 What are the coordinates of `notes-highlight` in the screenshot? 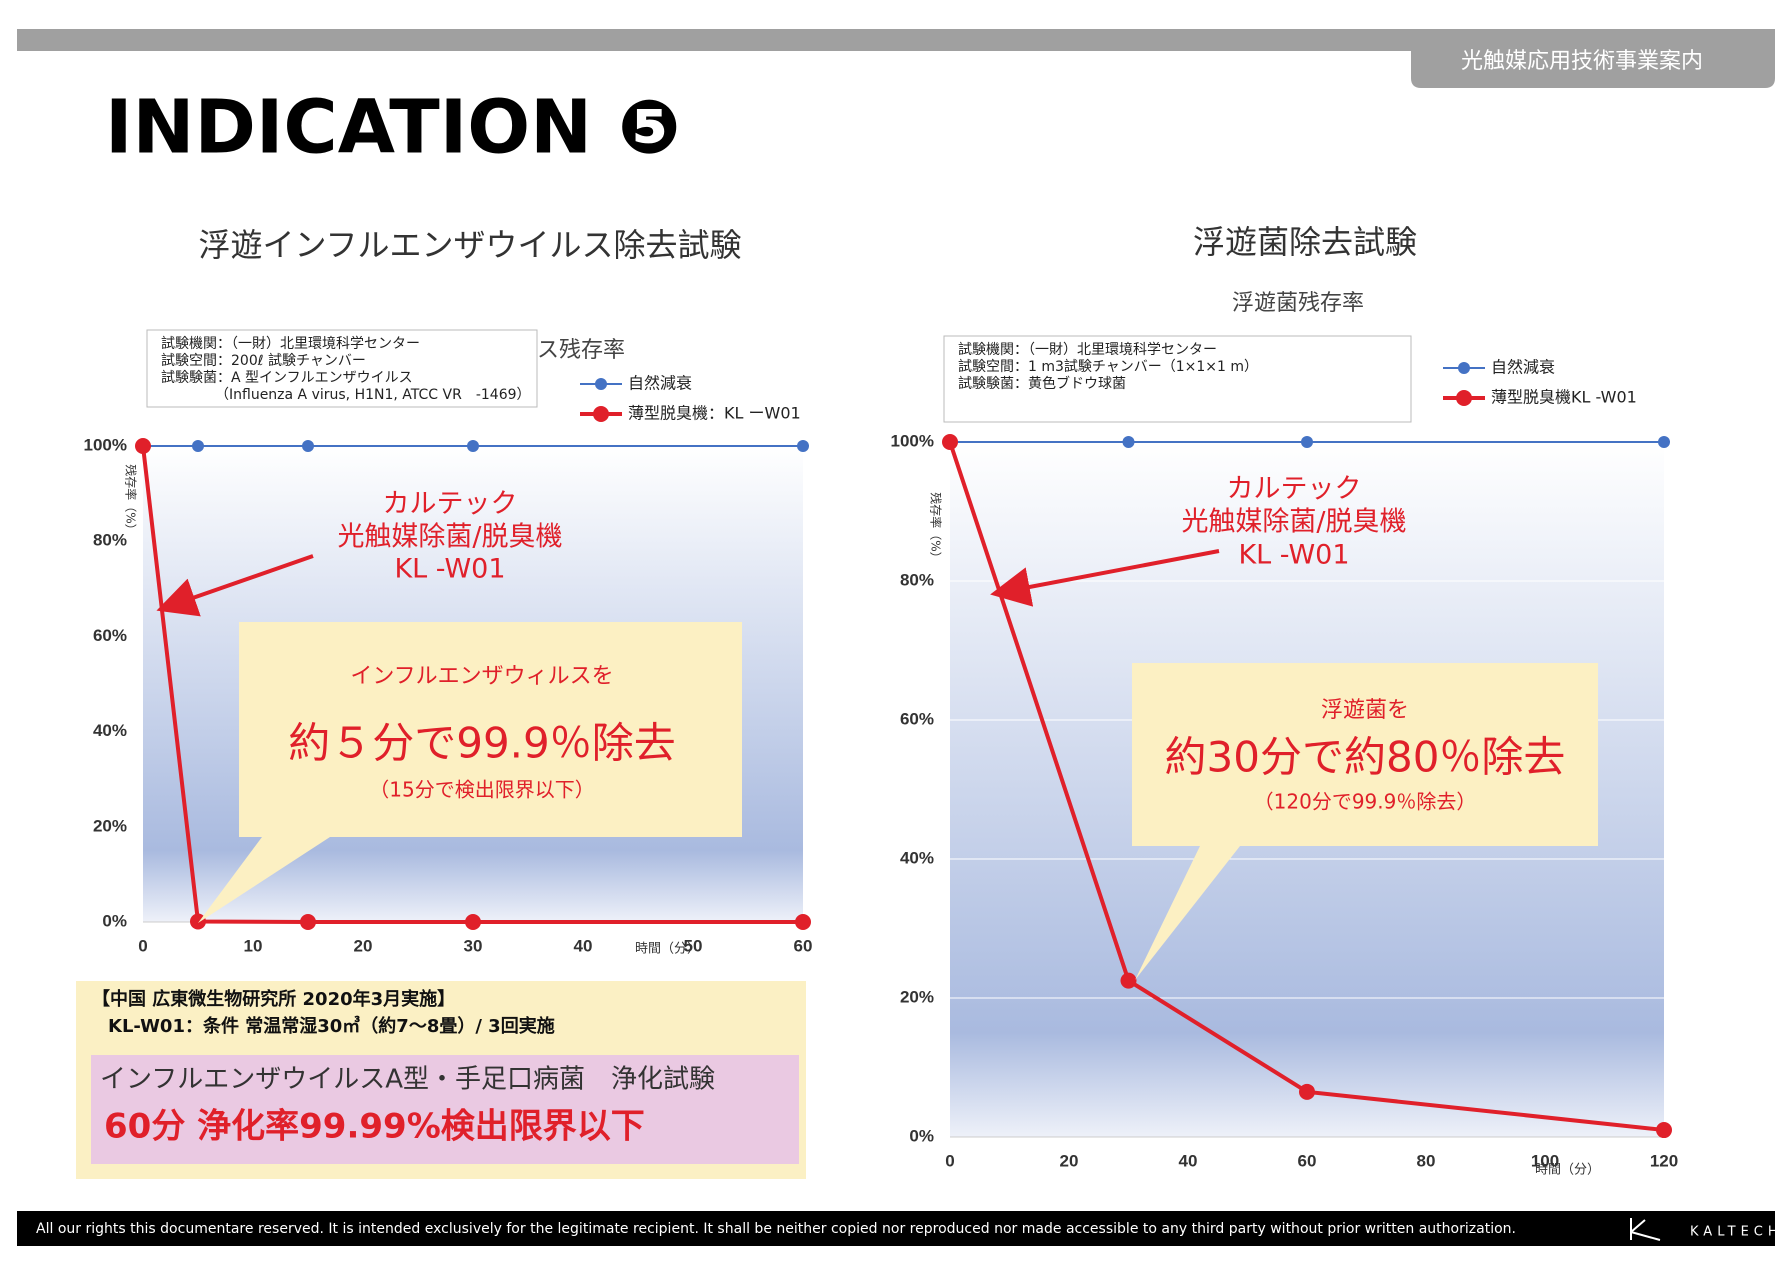 It's located at (445, 1109).